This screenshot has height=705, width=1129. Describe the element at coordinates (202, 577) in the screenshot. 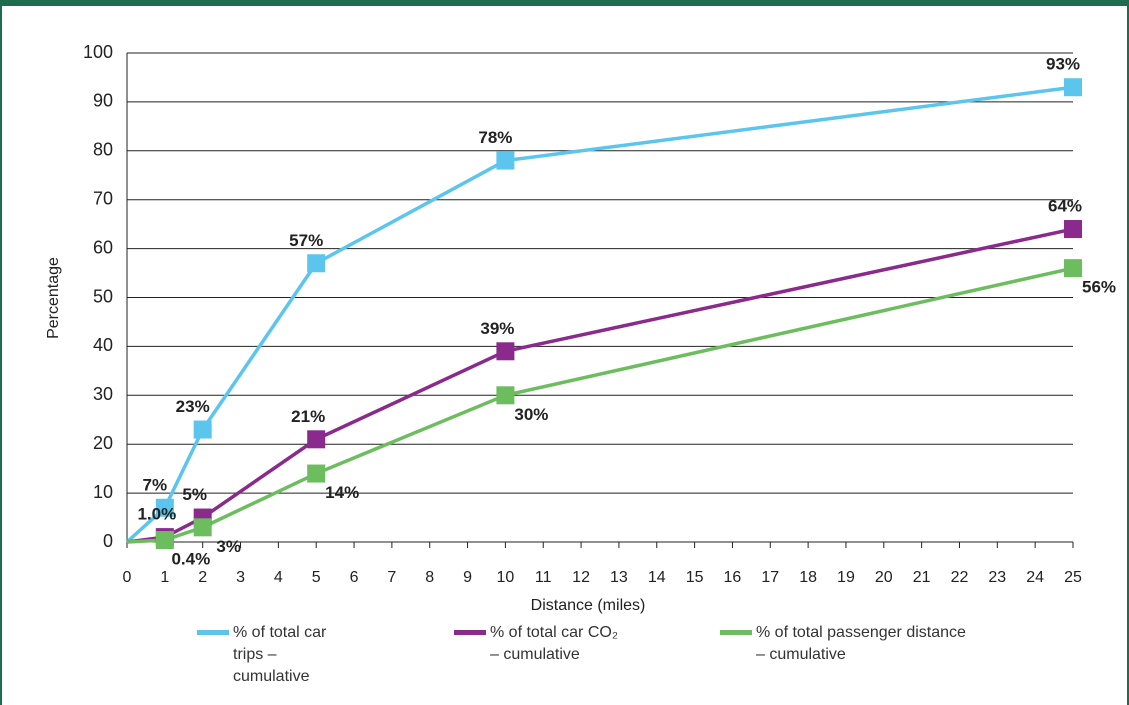

I see `x-tick-label: 2` at that location.